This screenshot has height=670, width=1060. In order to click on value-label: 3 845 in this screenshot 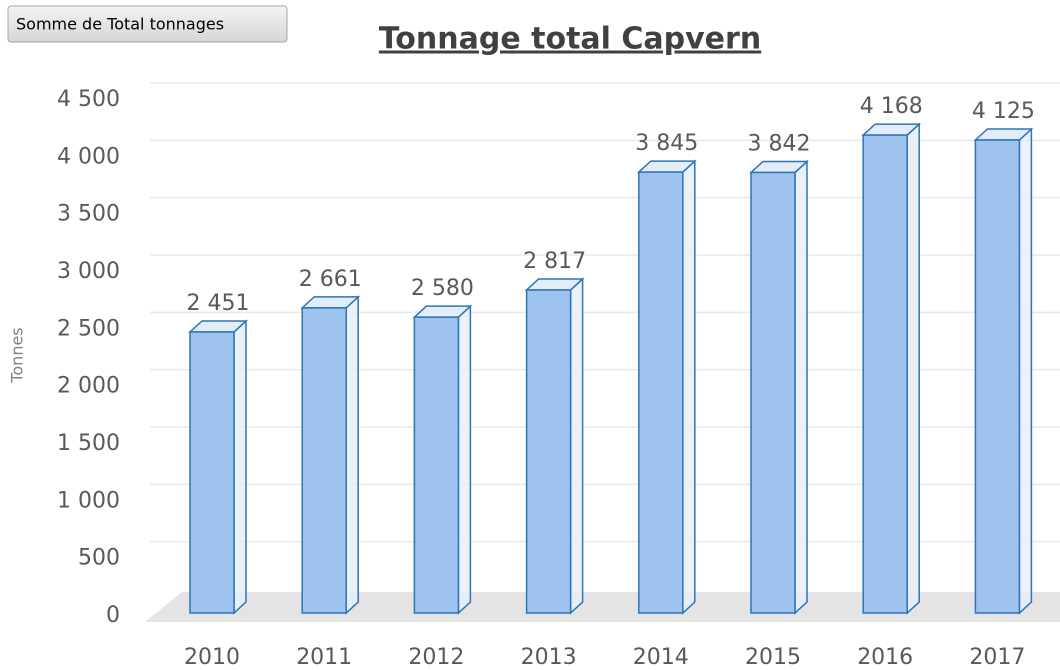, I will do `click(666, 143)`.